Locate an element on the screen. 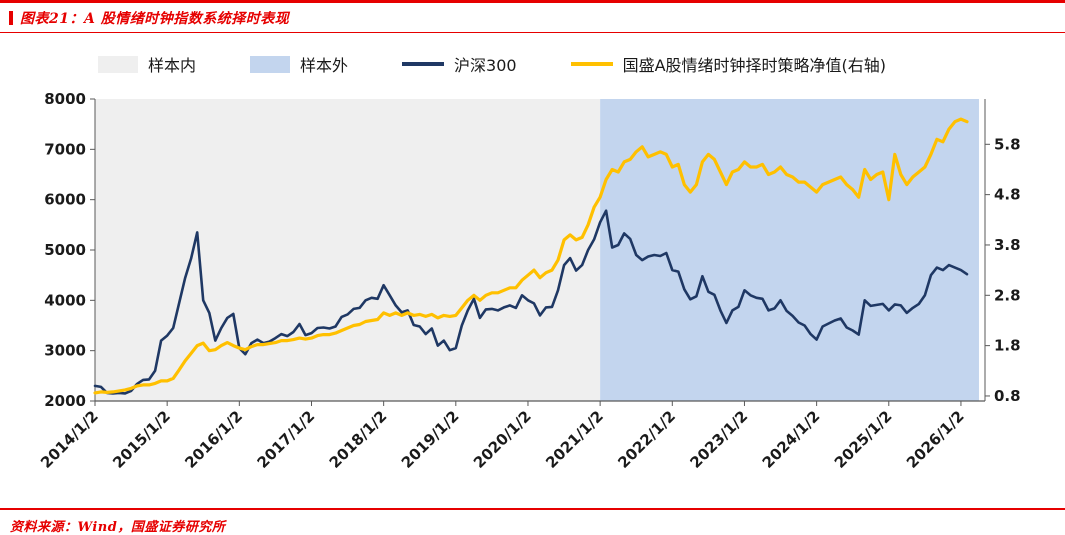 This screenshot has width=1065, height=535. legend-label: 样本内 is located at coordinates (172, 65).